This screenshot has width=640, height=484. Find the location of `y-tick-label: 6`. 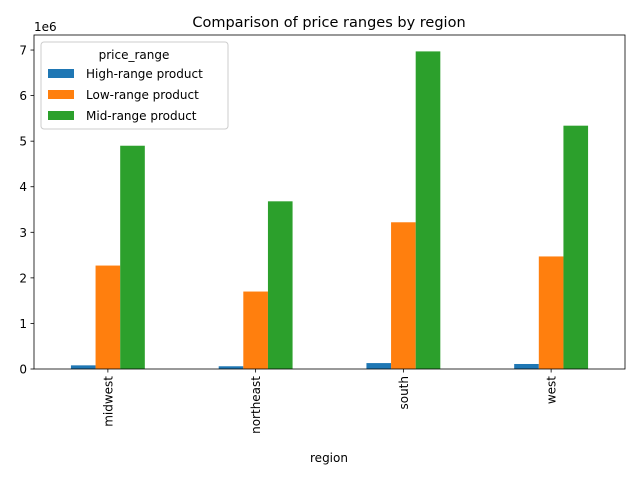

y-tick-label: 6 is located at coordinates (23, 96).